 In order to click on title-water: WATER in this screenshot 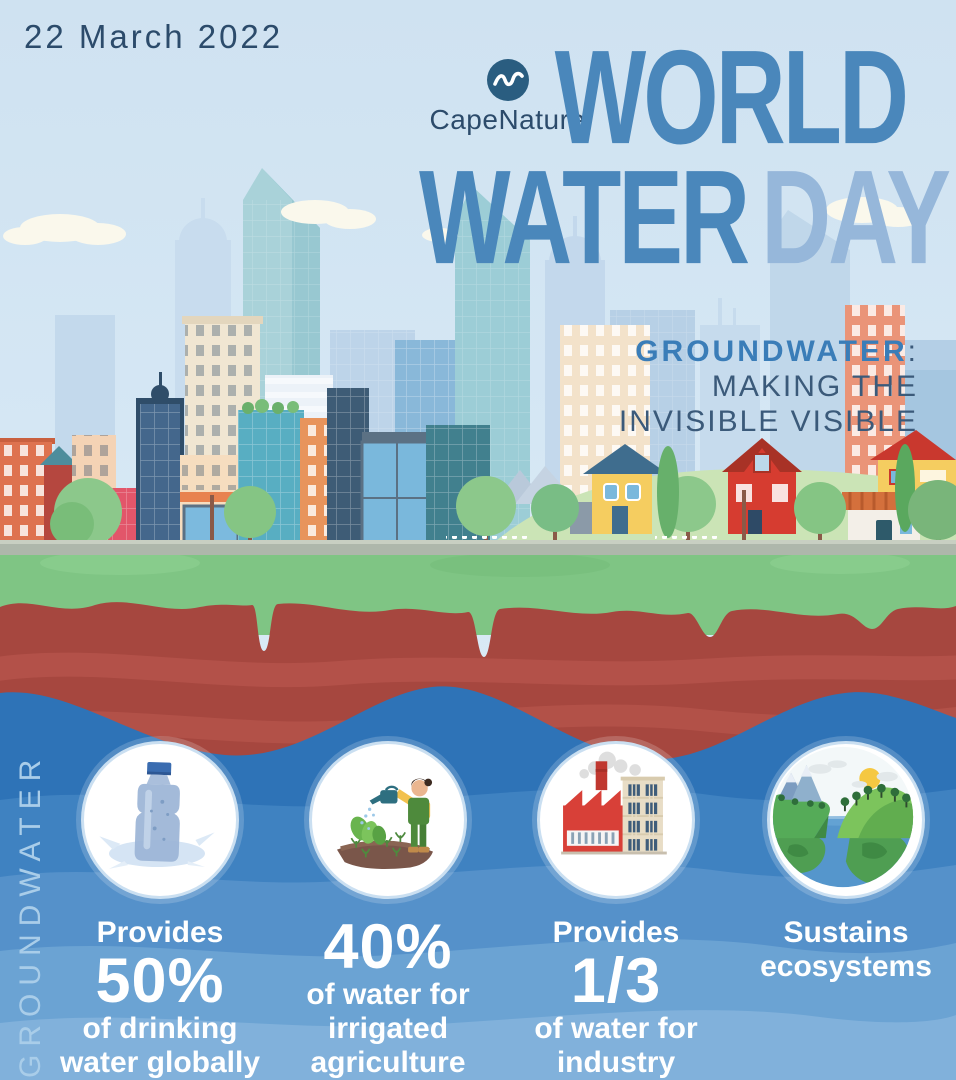, I will do `click(584, 217)`.